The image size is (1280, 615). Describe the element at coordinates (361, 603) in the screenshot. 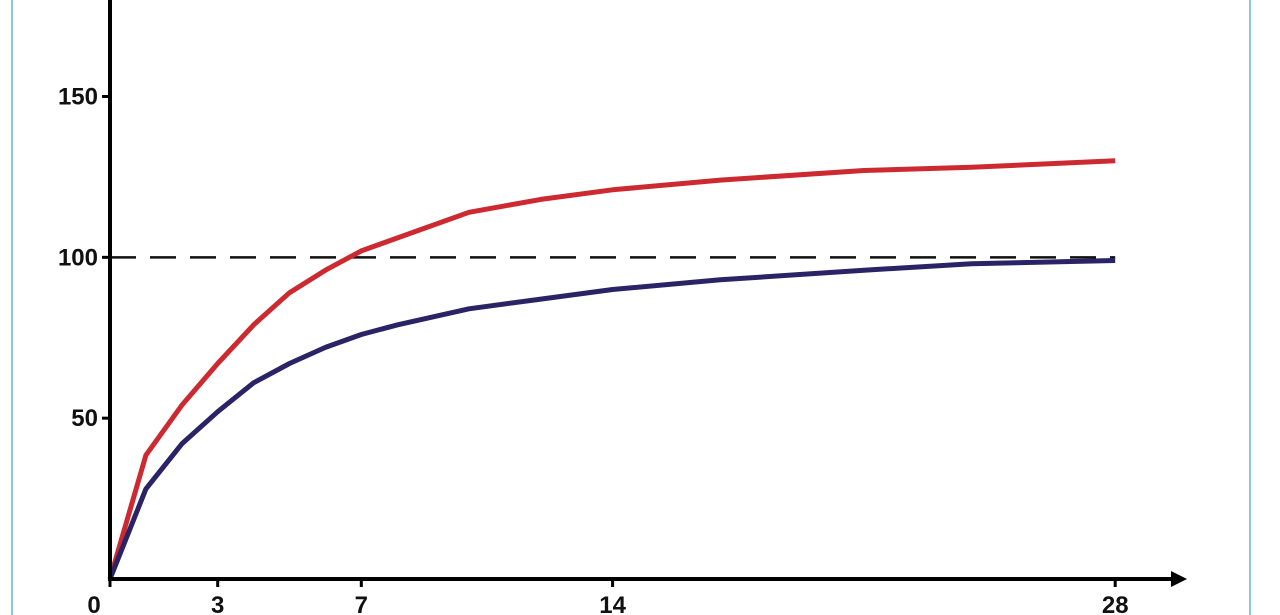

I see `x-tick-label: 7` at that location.